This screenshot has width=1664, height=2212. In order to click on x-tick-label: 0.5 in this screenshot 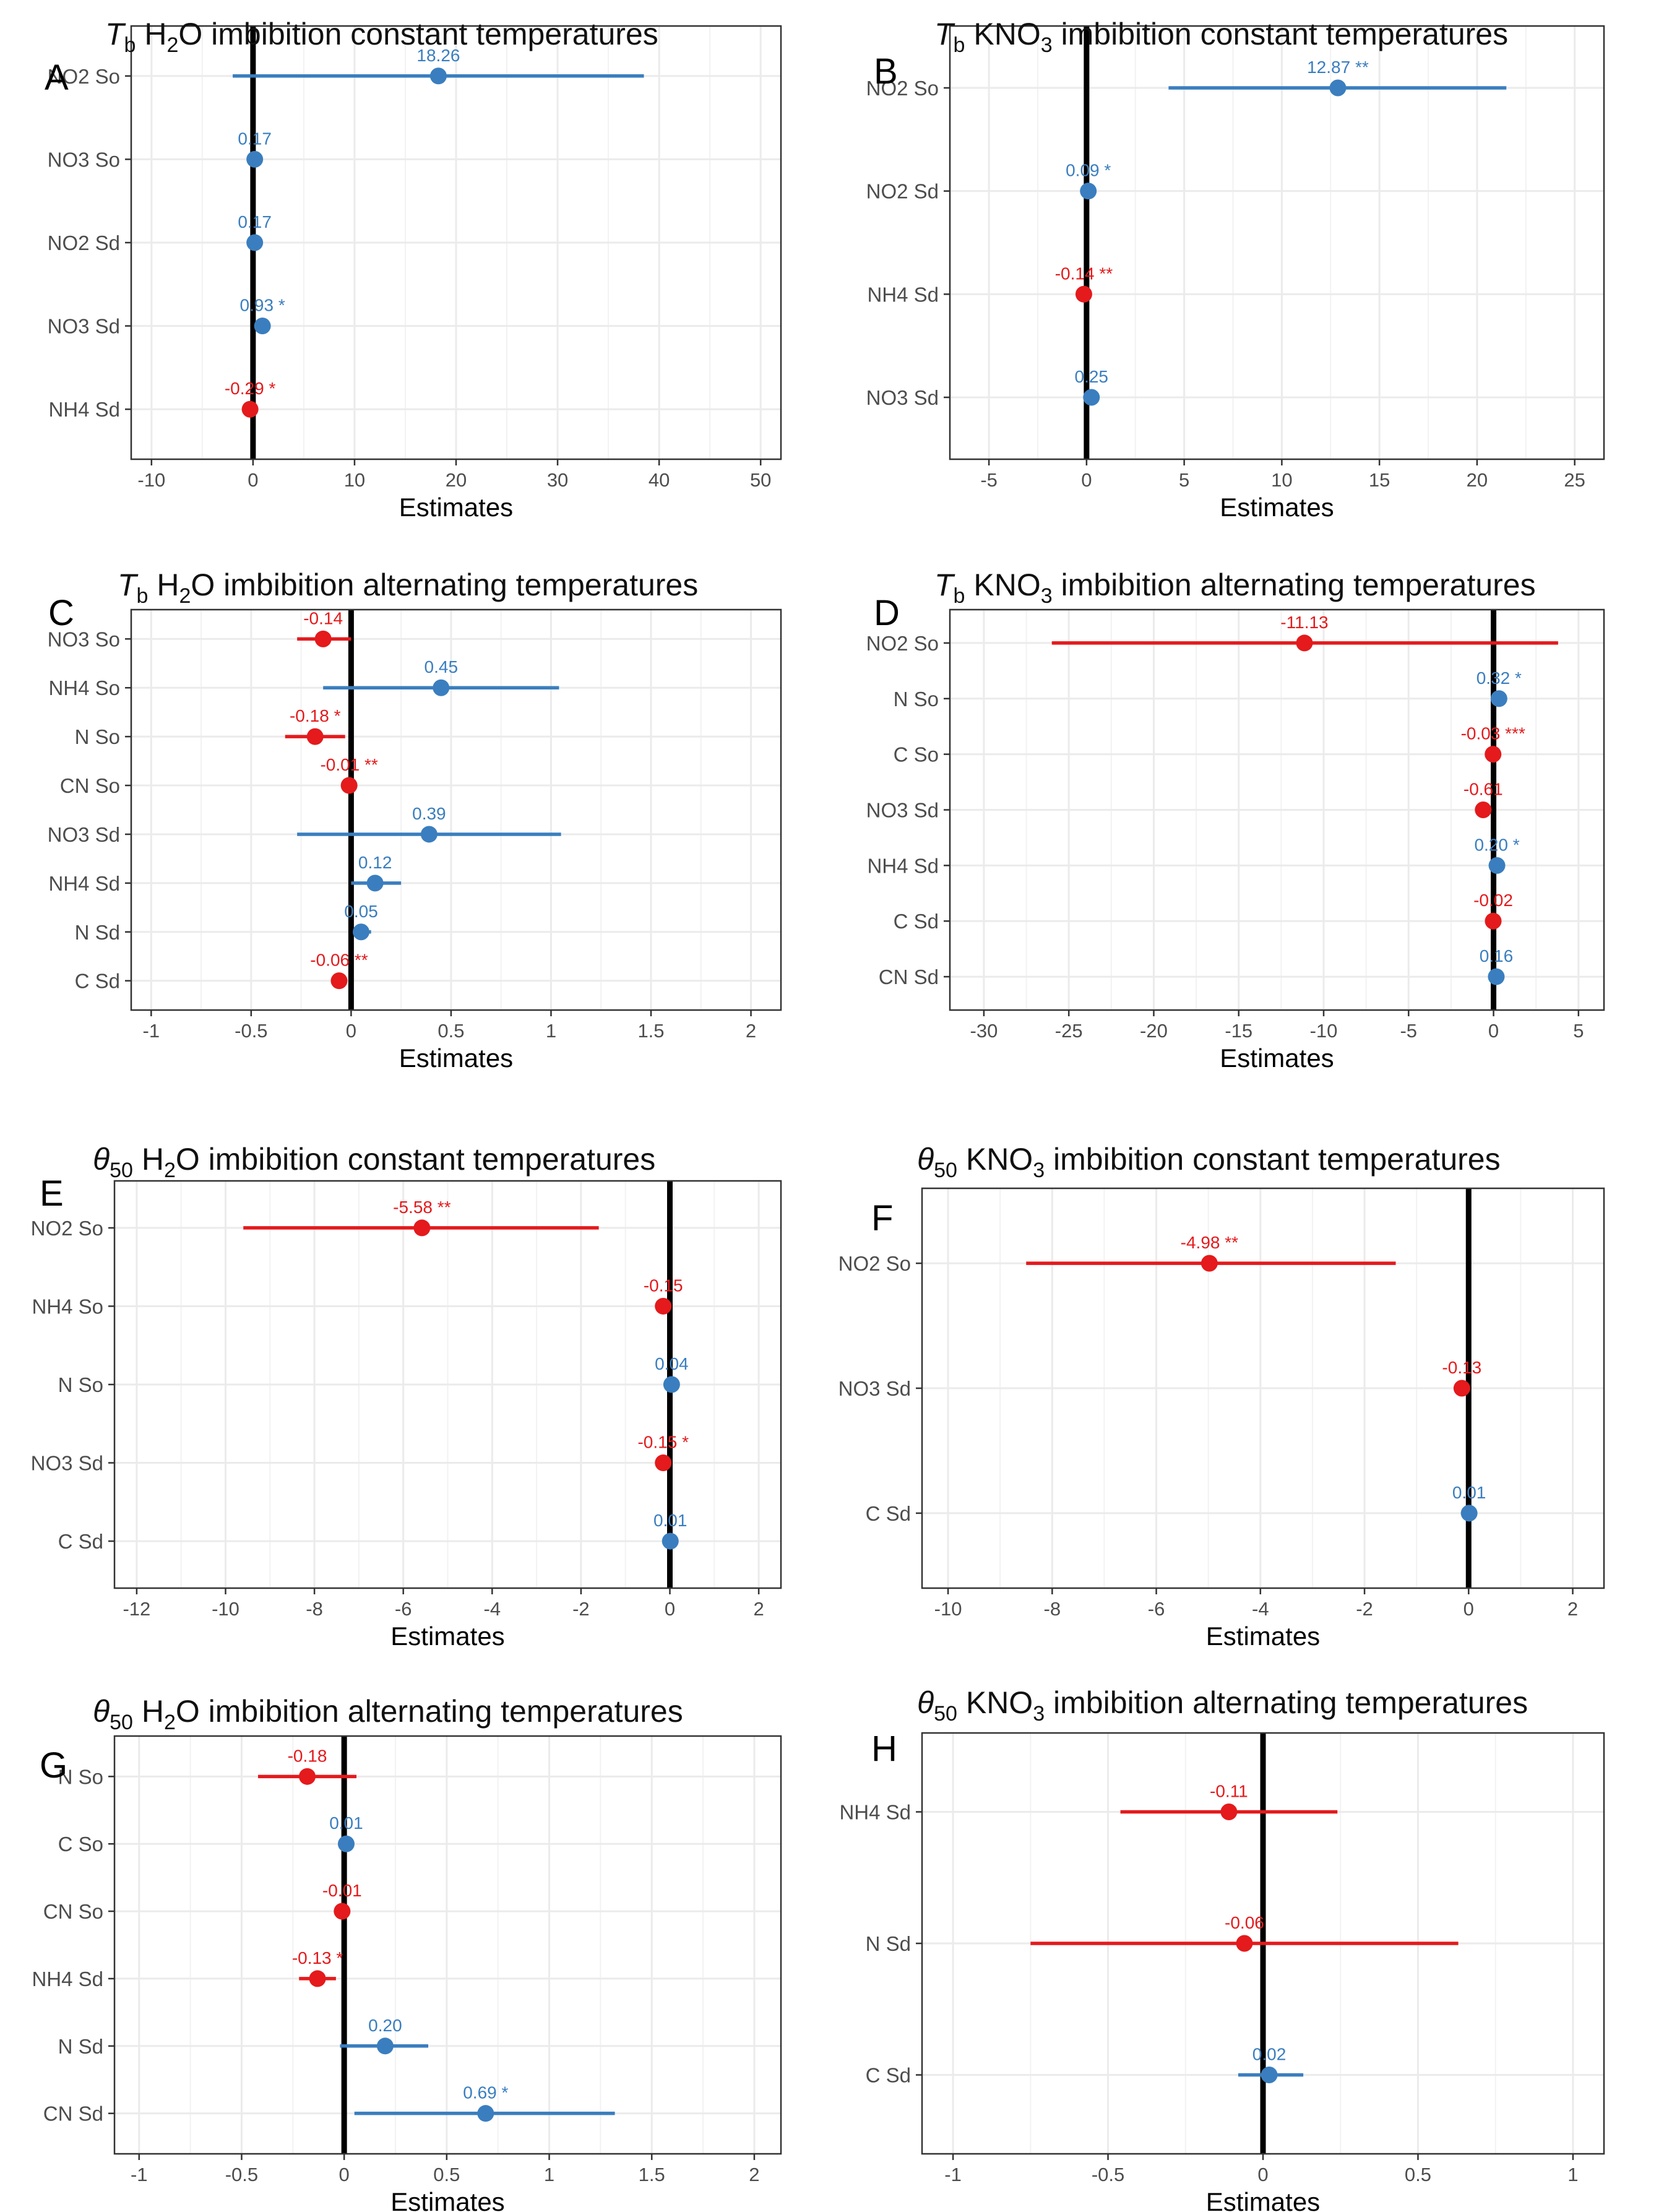, I will do `click(446, 2174)`.